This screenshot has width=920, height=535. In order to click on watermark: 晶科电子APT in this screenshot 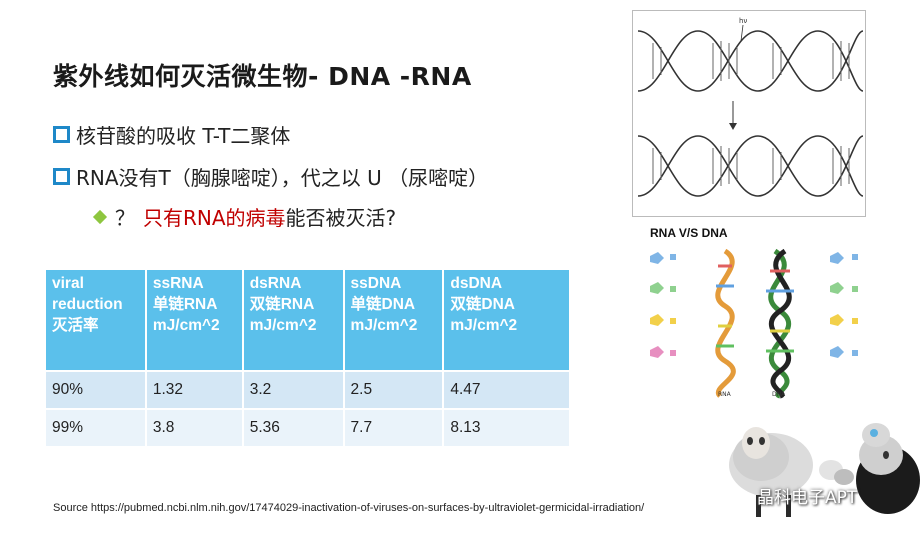, I will do `click(793, 495)`.